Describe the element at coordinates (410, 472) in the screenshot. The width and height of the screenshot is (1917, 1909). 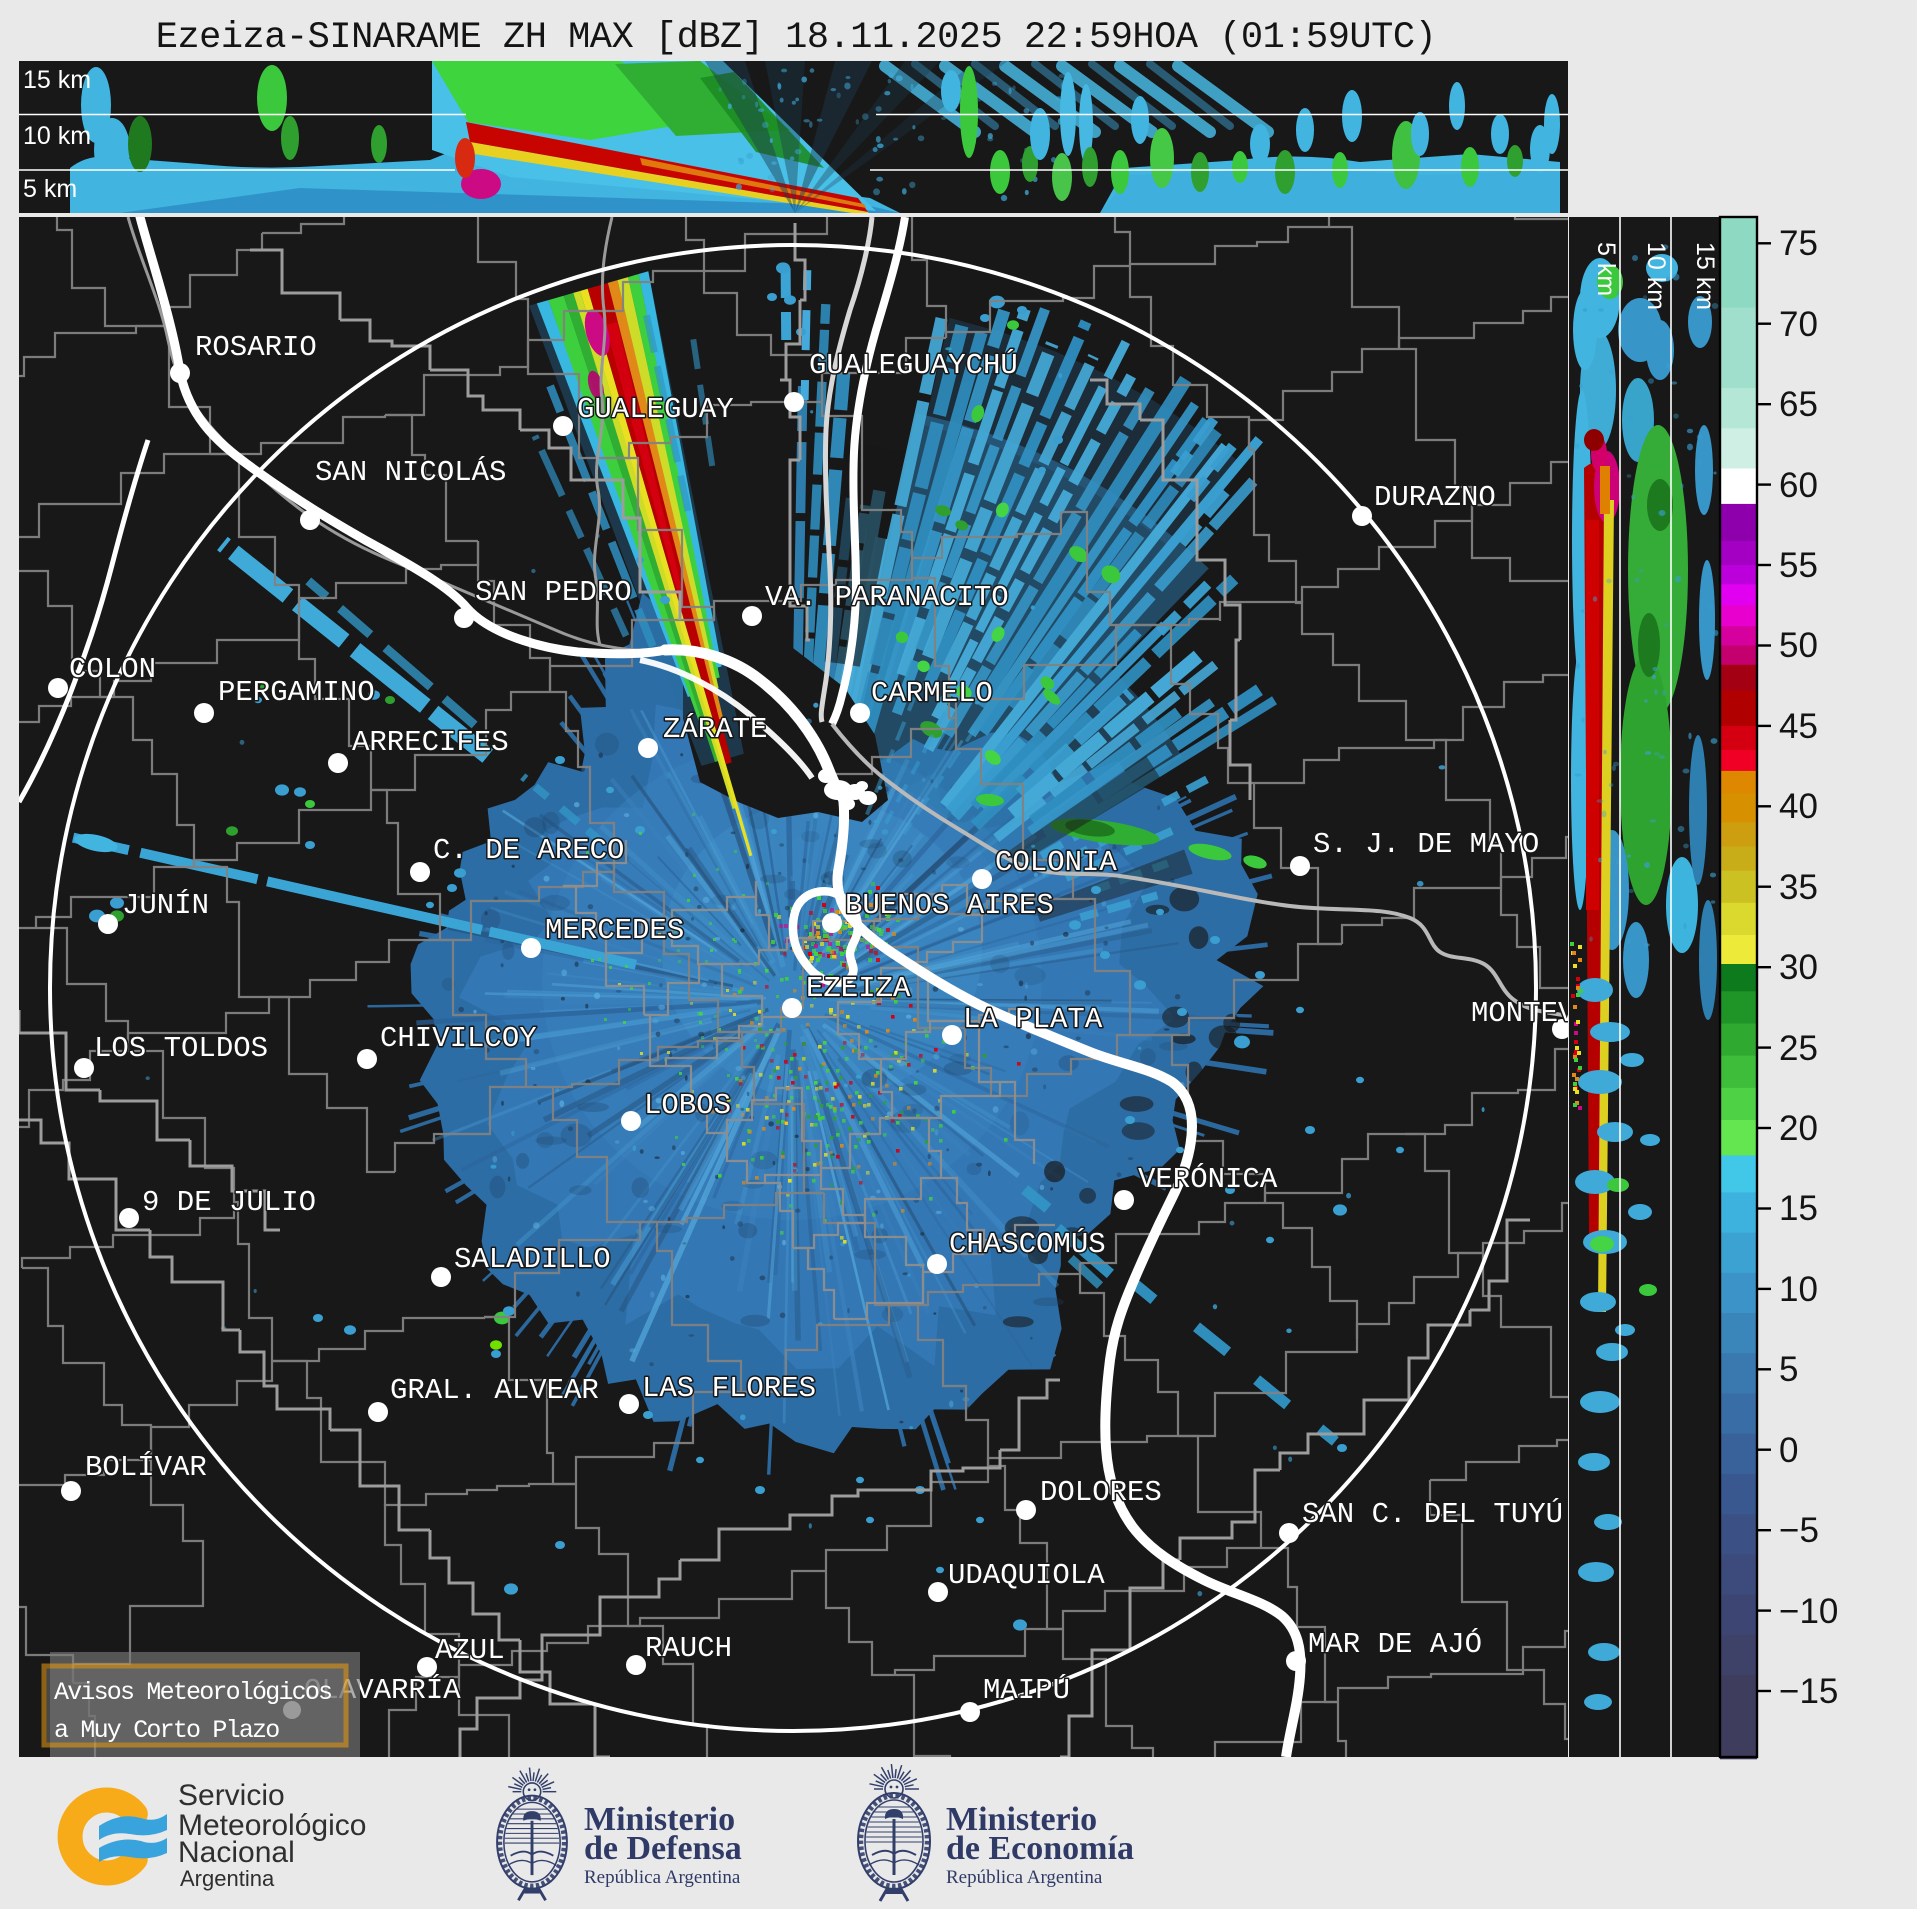
I see `svg-text: SAN NICOLÁS` at that location.